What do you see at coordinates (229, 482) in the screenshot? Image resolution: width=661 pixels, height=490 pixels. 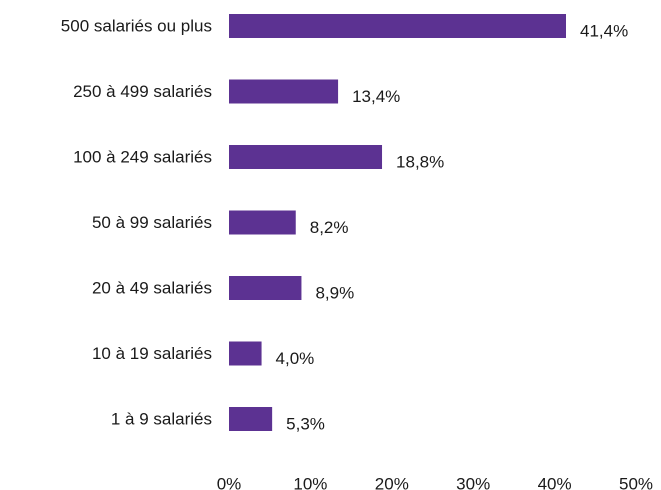 I see `x-tick-label: 0%` at bounding box center [229, 482].